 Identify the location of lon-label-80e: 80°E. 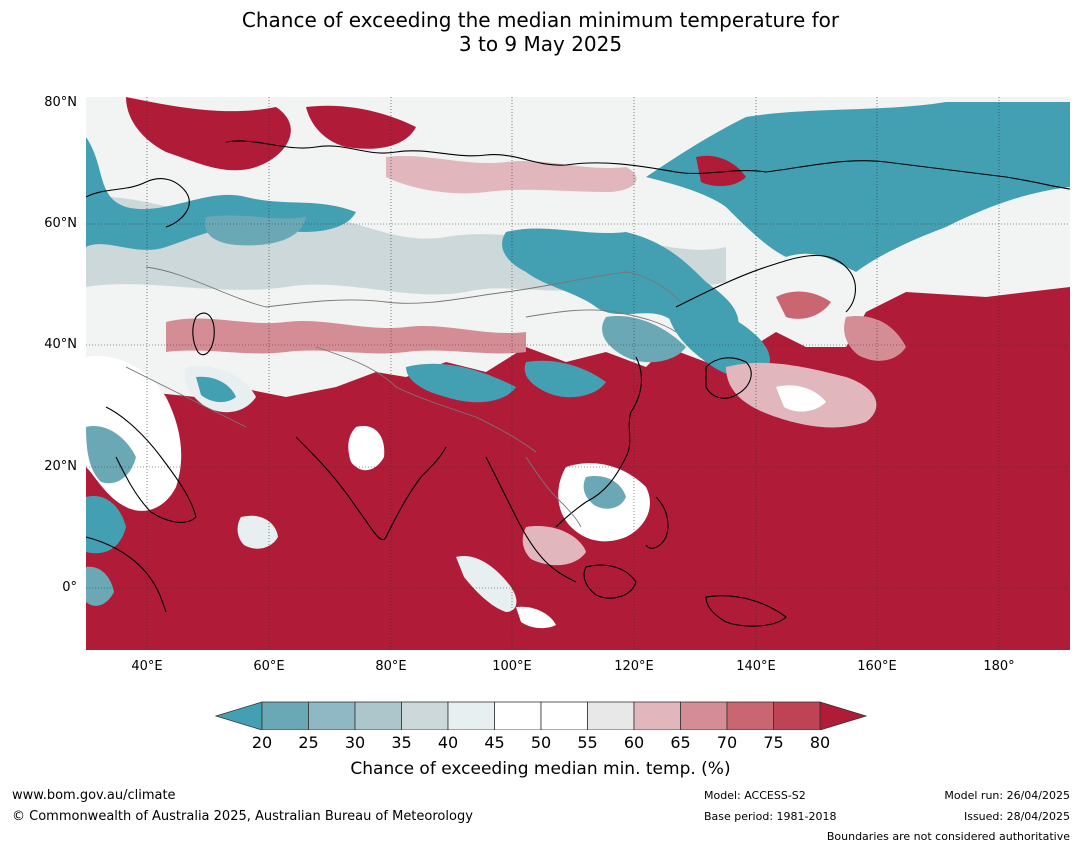
(391, 666).